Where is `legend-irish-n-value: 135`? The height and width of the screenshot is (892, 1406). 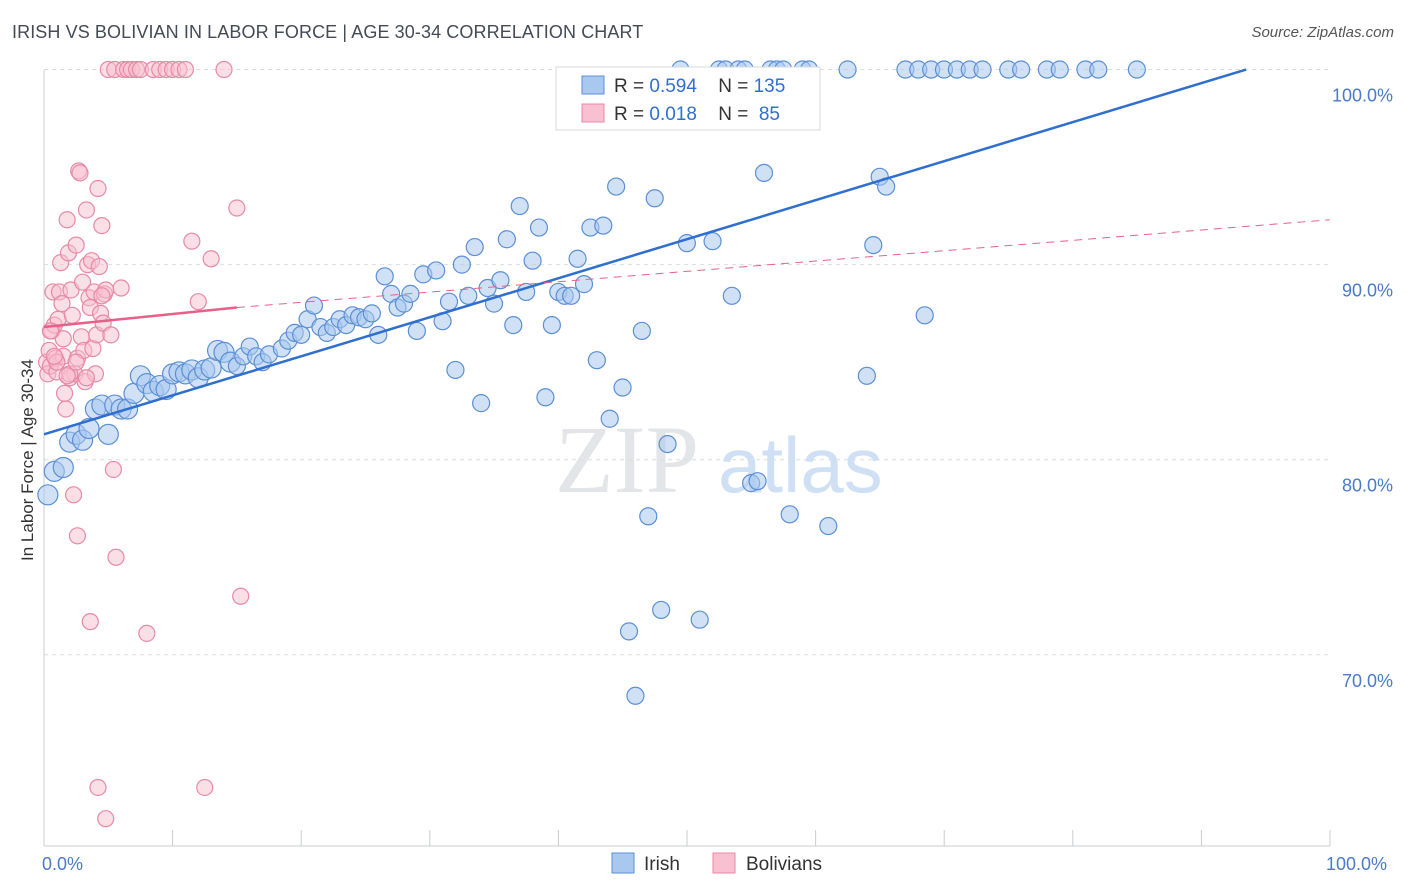
legend-irish-n-value: 135 is located at coordinates (770, 86).